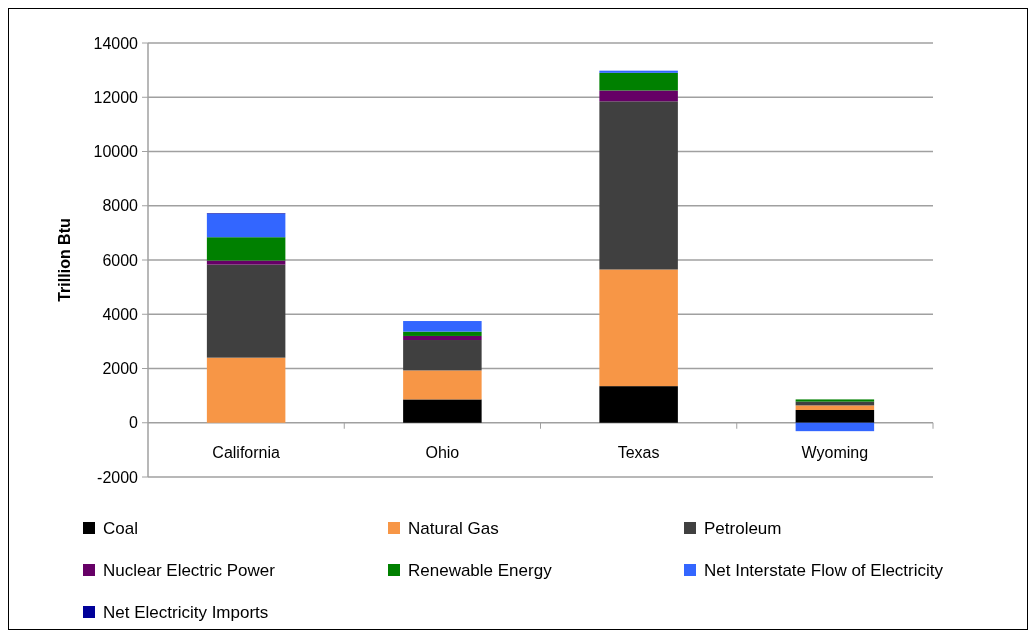 This screenshot has width=1036, height=638. I want to click on y-tick-label: 2000, so click(120, 369).